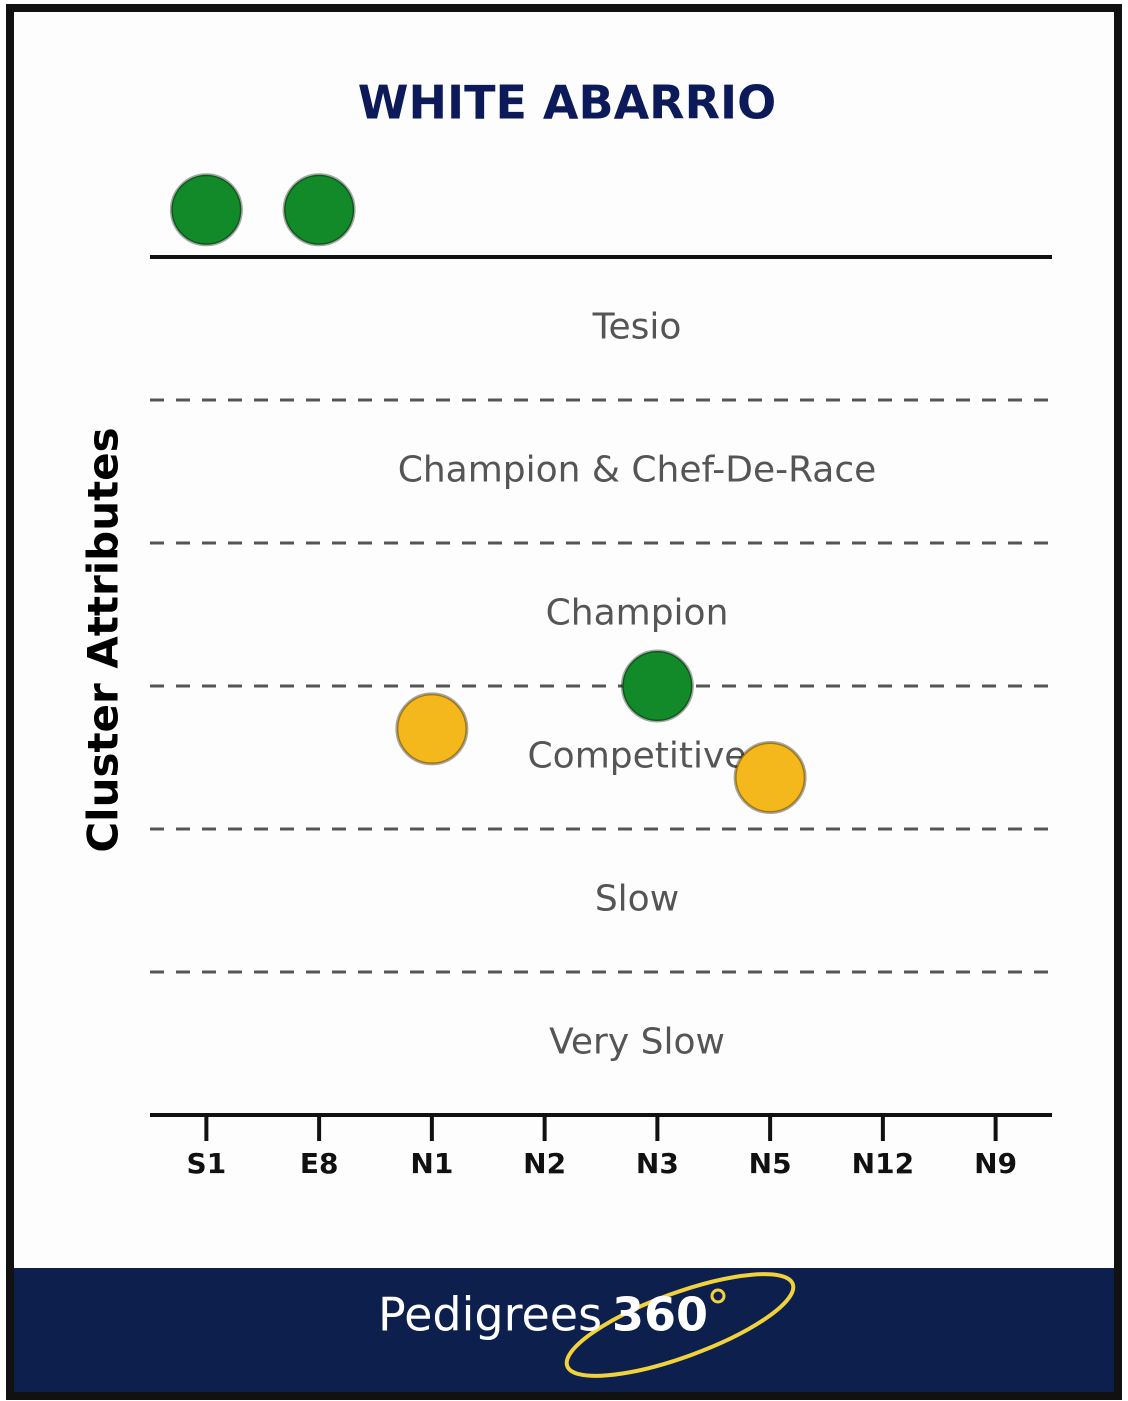 This screenshot has height=1401, width=1128. I want to click on brand: Pedigrees, so click(490, 1315).